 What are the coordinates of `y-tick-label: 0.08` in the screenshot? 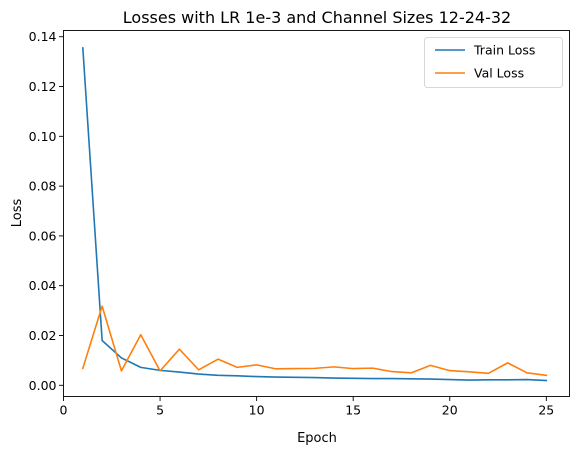 It's located at (43, 186).